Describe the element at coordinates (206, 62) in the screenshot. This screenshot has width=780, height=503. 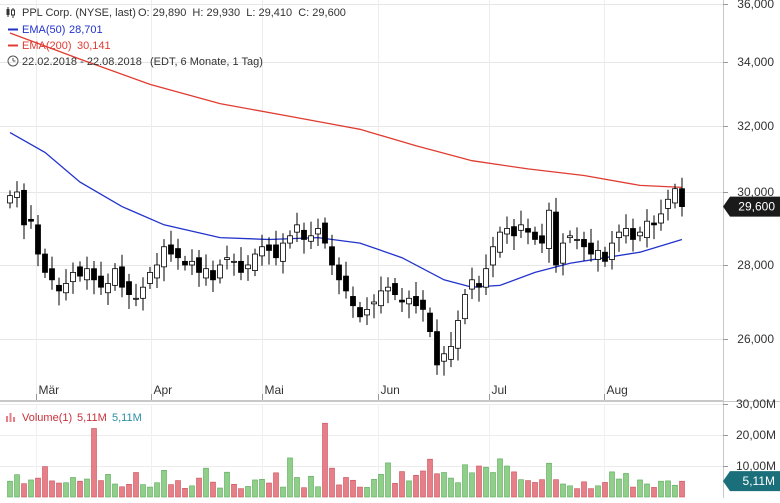
I see `legend-period: (EDT, 6 Monate, 1 Tag)` at that location.